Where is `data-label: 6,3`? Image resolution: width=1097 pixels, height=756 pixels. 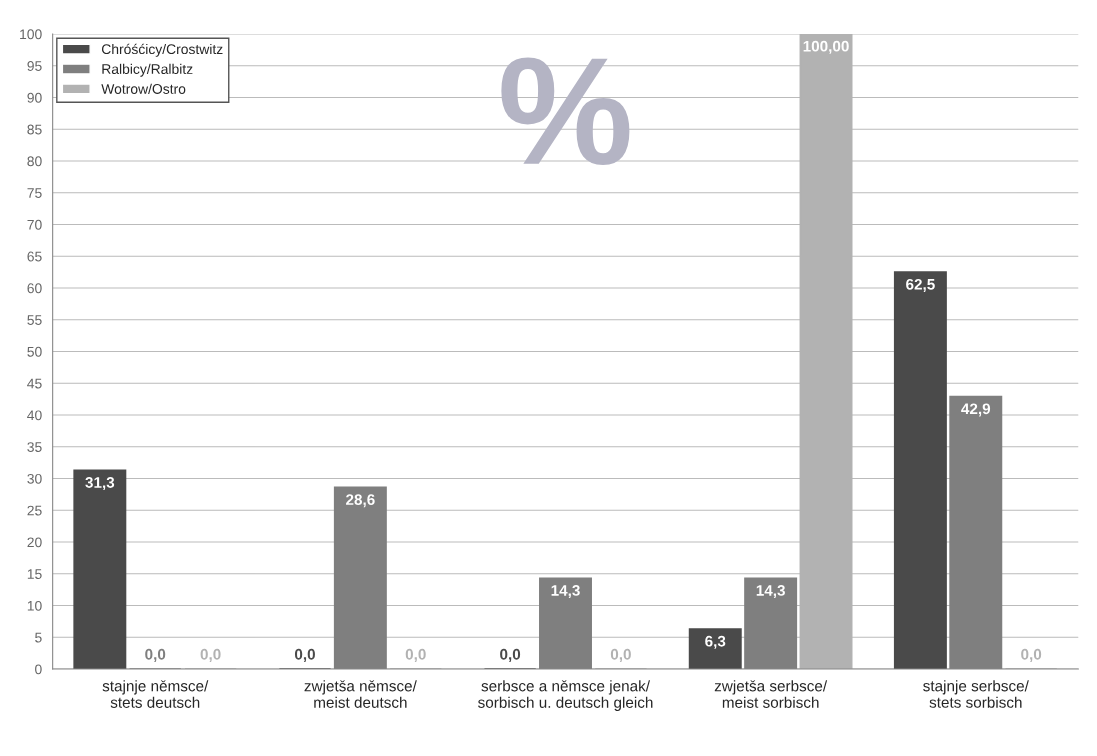
data-label: 6,3 is located at coordinates (715, 642).